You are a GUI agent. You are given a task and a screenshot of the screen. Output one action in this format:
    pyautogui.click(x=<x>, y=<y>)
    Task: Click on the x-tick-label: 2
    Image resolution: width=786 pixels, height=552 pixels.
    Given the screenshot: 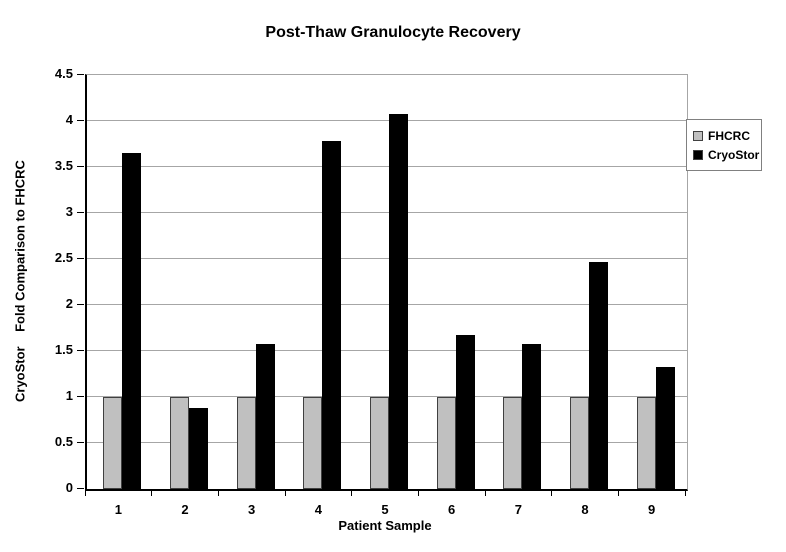 What is the action you would take?
    pyautogui.click(x=185, y=509)
    